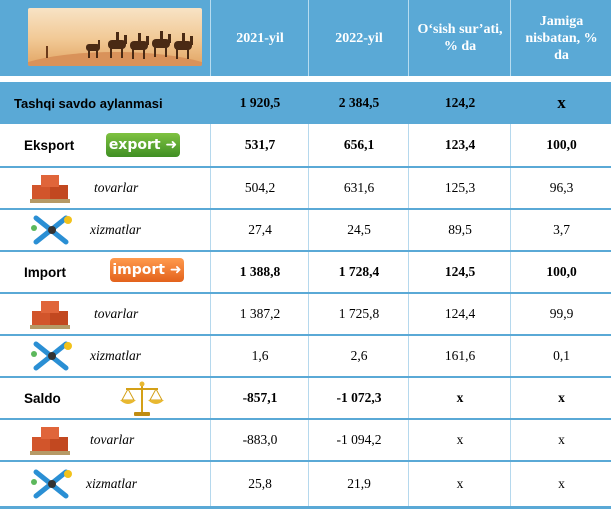  What do you see at coordinates (561, 38) in the screenshot?
I see `header-share: Jamiga nisbatan, % da` at bounding box center [561, 38].